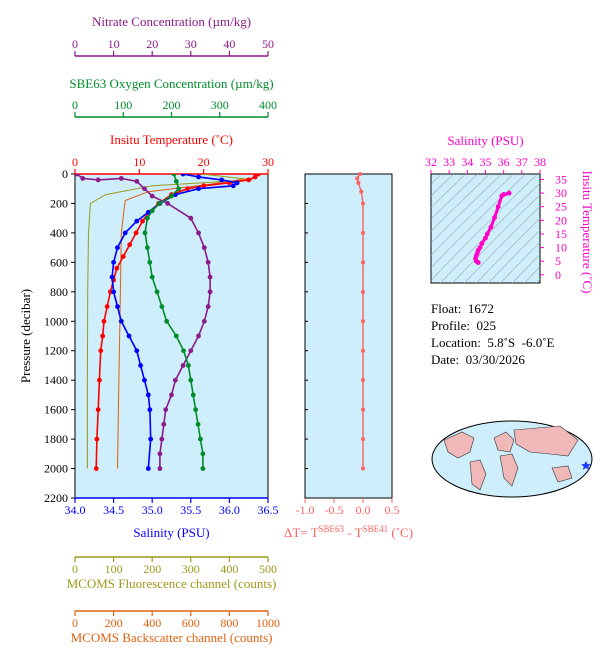 The image size is (609, 663). What do you see at coordinates (363, 510) in the screenshot?
I see `delta-tick-label: 0.0` at bounding box center [363, 510].